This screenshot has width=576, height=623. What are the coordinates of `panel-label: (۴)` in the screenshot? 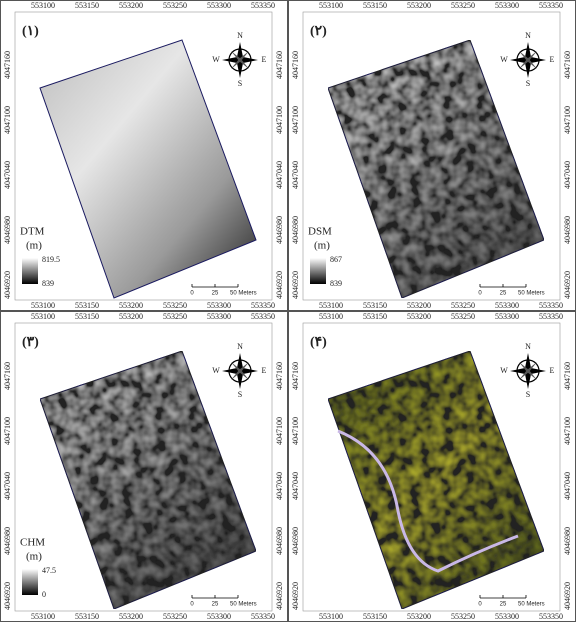 It's located at (318, 342).